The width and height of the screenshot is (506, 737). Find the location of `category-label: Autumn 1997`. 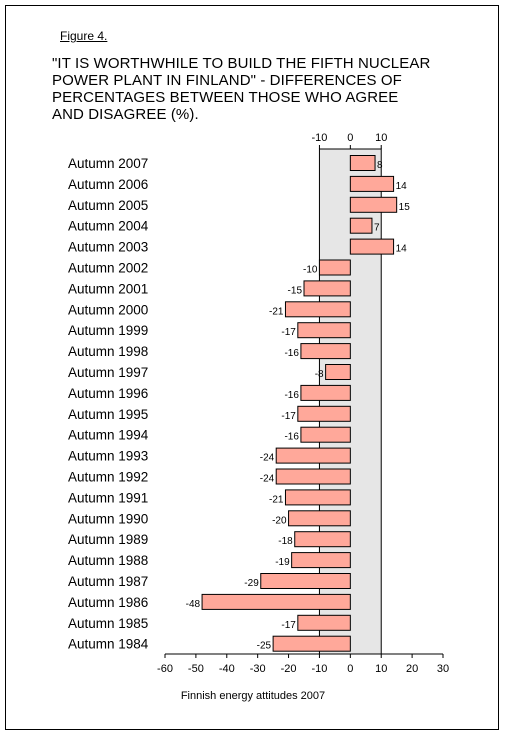

category-label: Autumn 1997 is located at coordinates (108, 372).